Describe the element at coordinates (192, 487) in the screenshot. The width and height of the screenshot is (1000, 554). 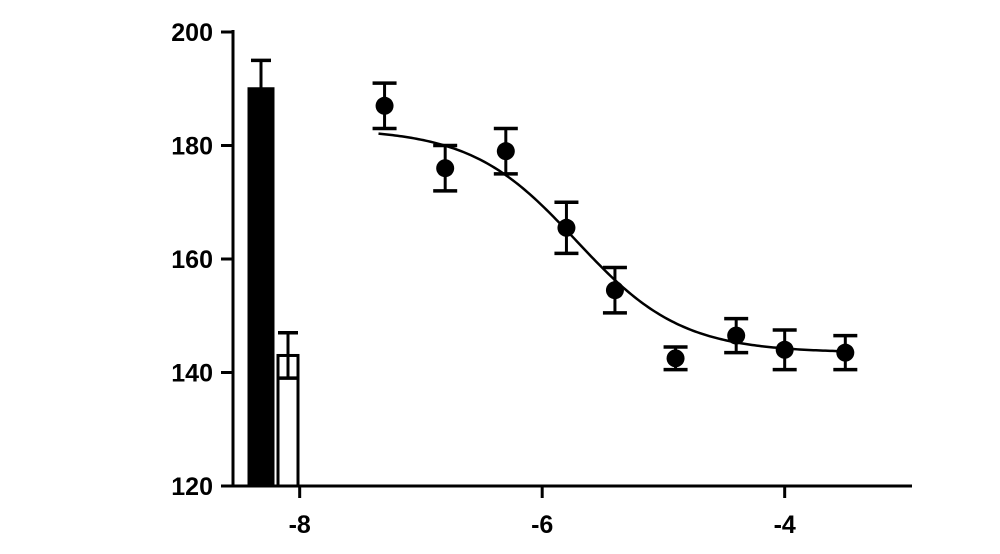
I see `y-tick-label: 120` at that location.